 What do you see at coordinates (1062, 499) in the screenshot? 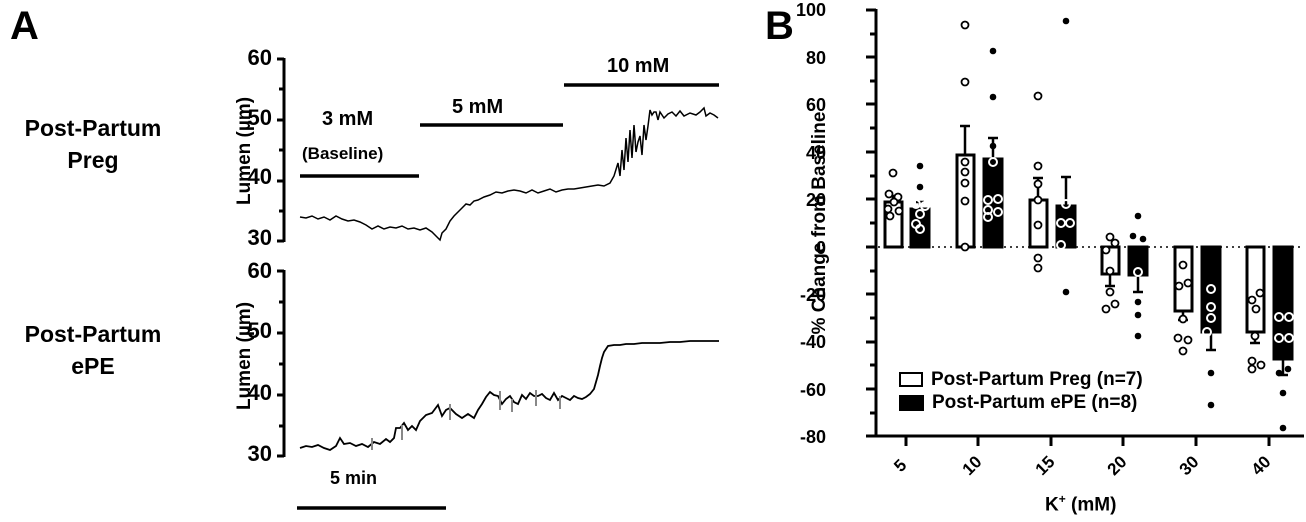
I see `xlabel-sup: +` at bounding box center [1062, 499].